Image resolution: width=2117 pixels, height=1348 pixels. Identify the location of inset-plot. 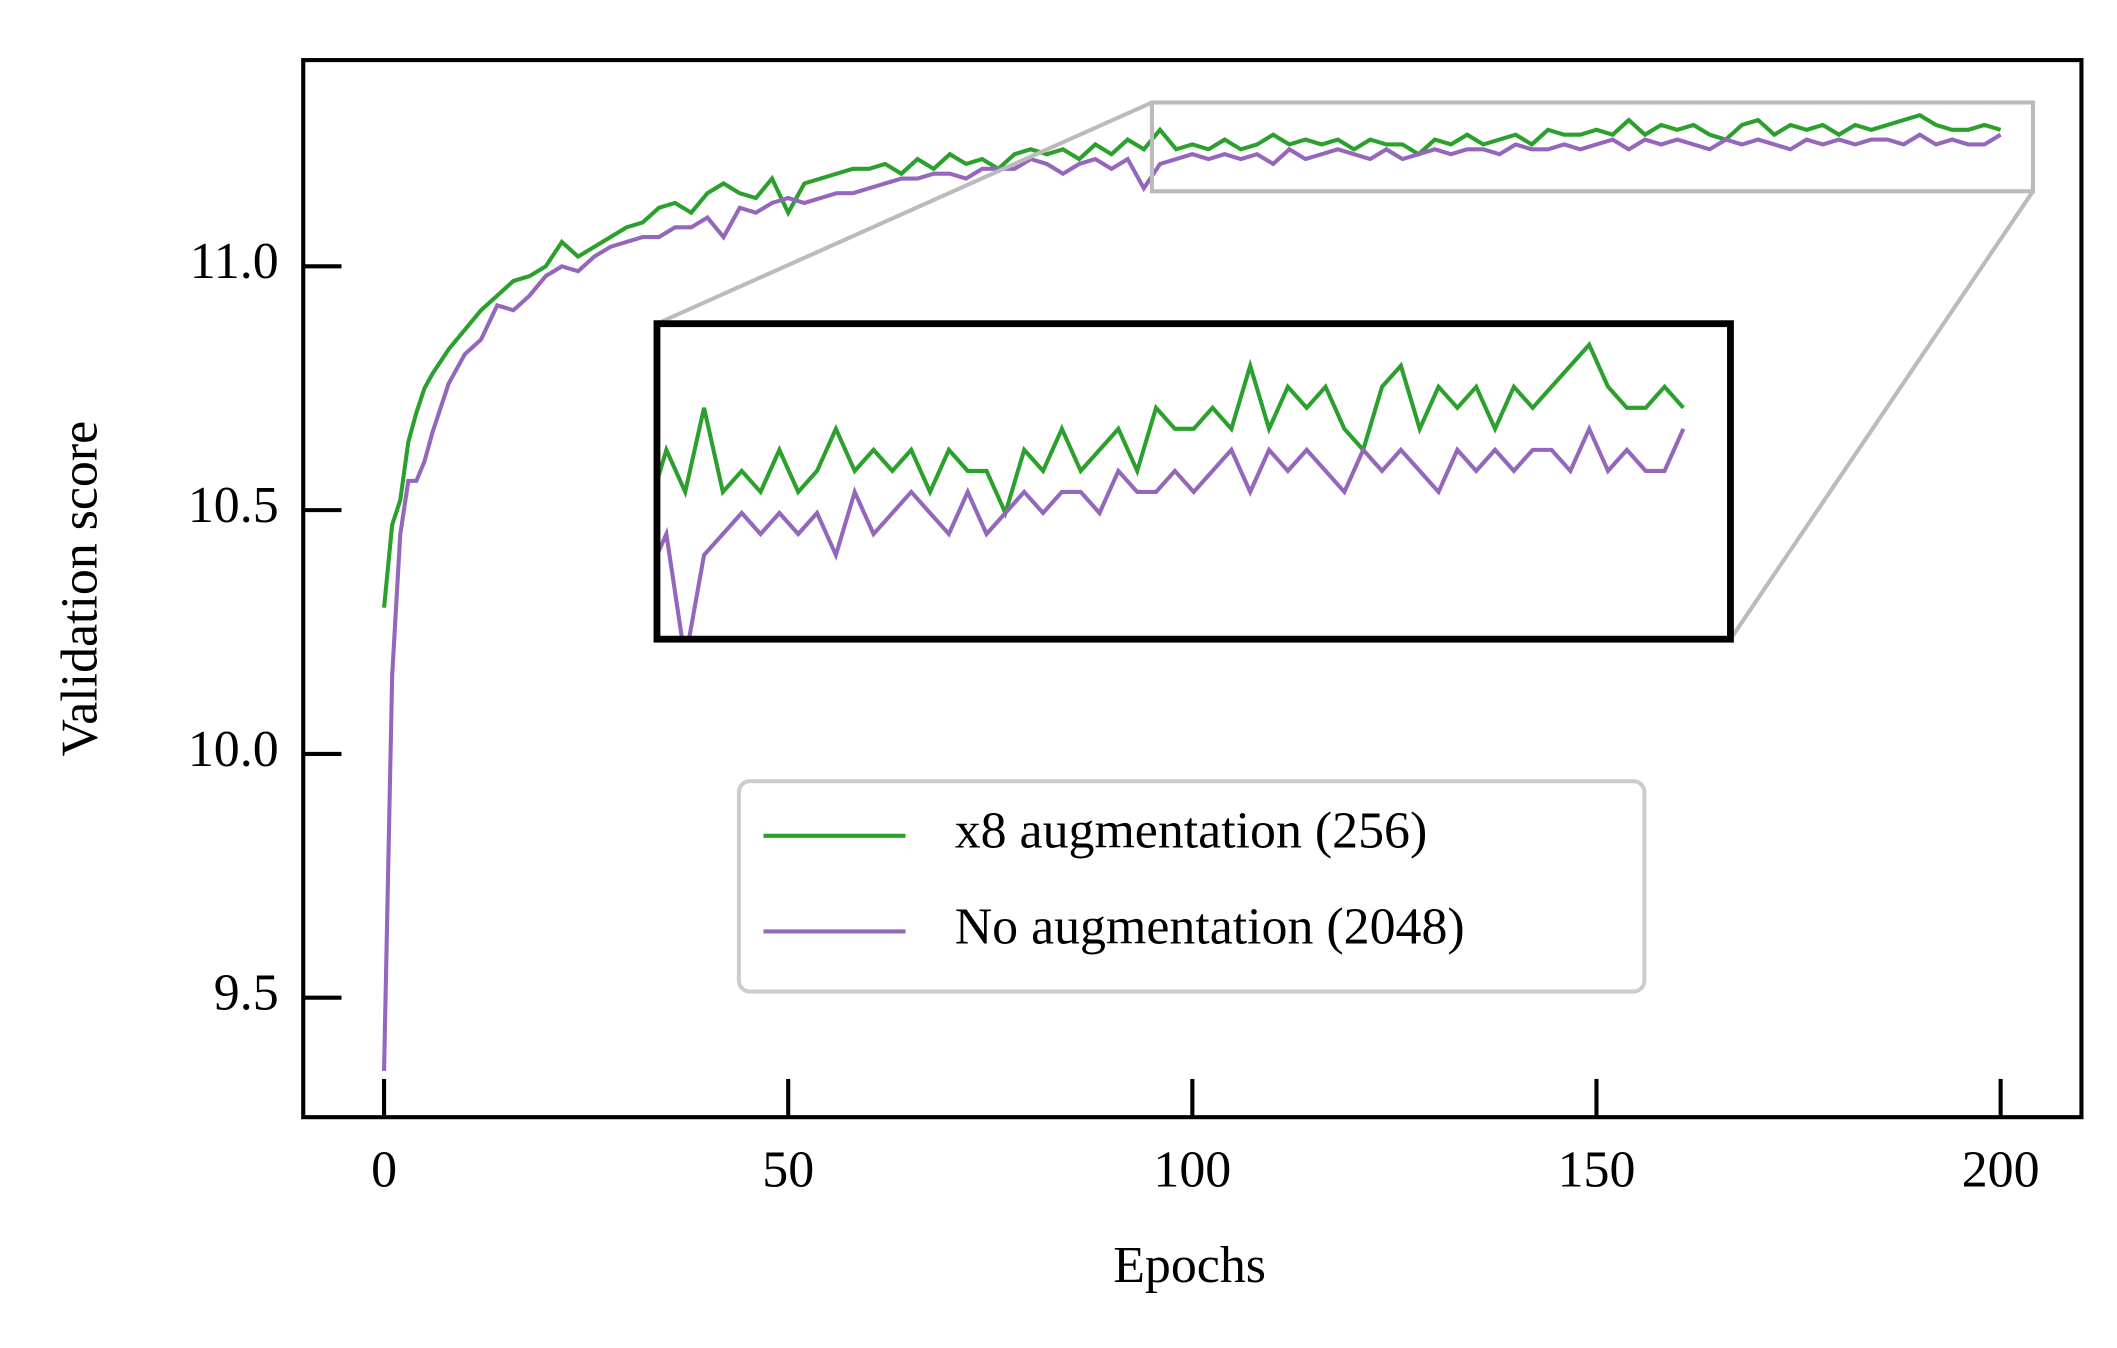
(1171, 490).